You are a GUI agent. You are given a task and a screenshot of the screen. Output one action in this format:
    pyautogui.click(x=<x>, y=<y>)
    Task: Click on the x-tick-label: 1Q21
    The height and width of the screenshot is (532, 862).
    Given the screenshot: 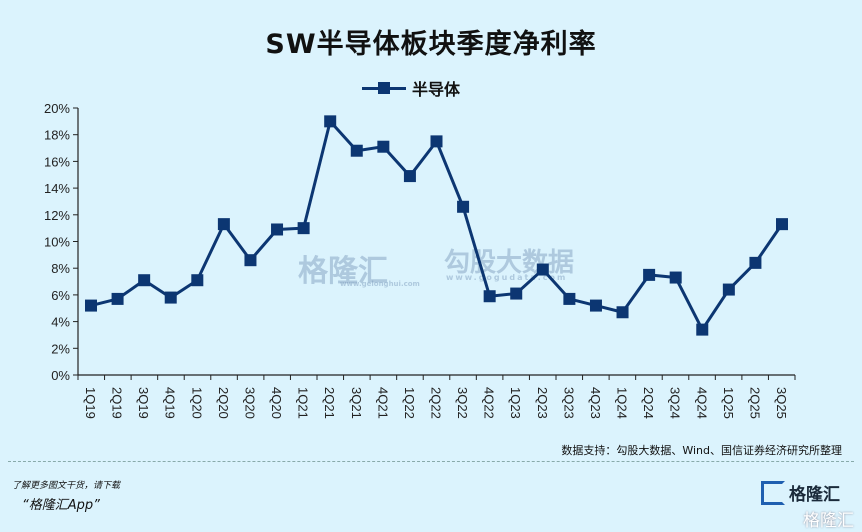 What is the action you would take?
    pyautogui.click(x=303, y=403)
    